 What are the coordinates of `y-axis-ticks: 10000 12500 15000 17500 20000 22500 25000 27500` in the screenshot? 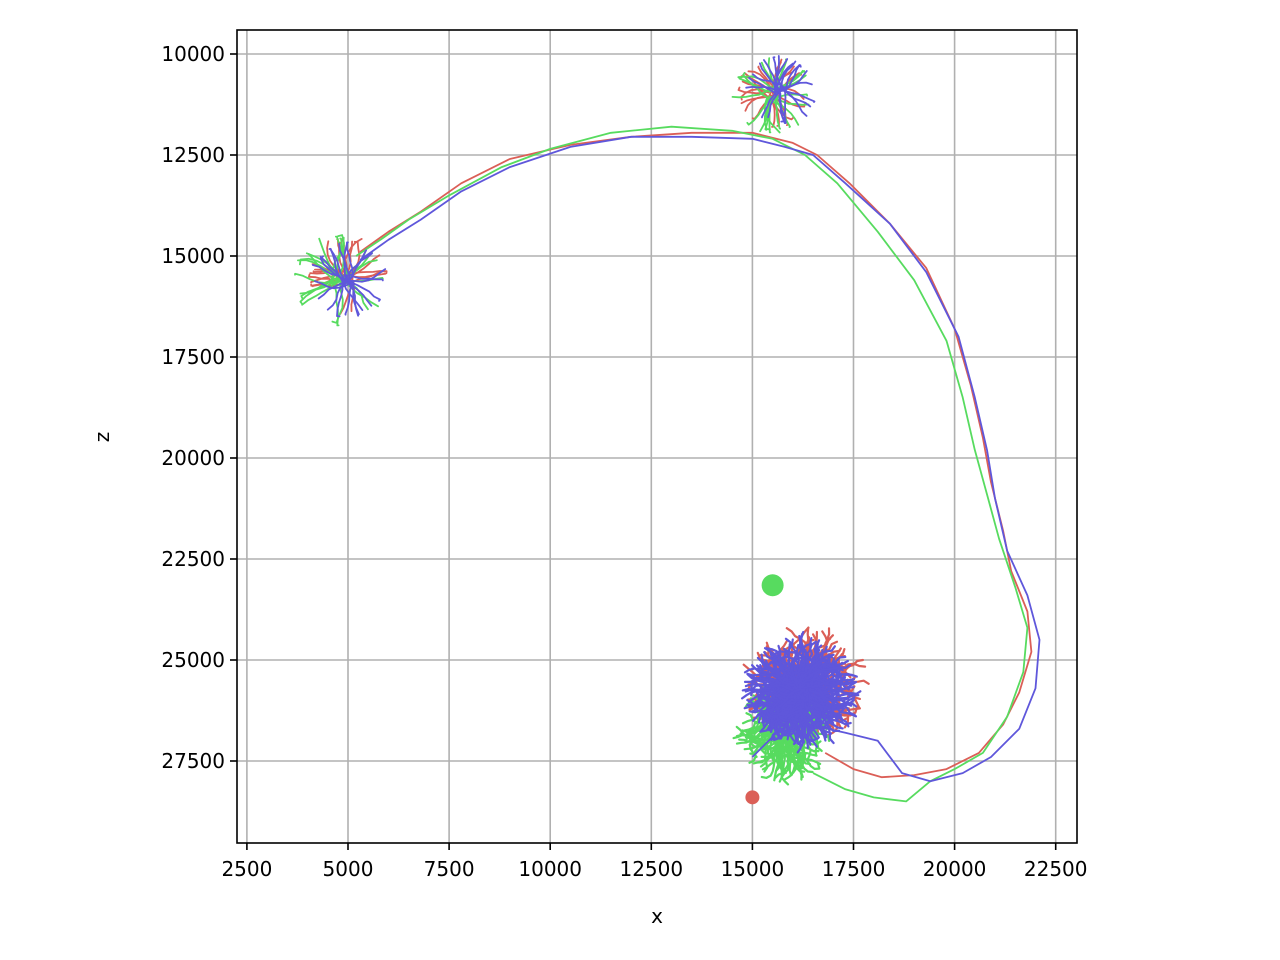 It's located at (199, 407).